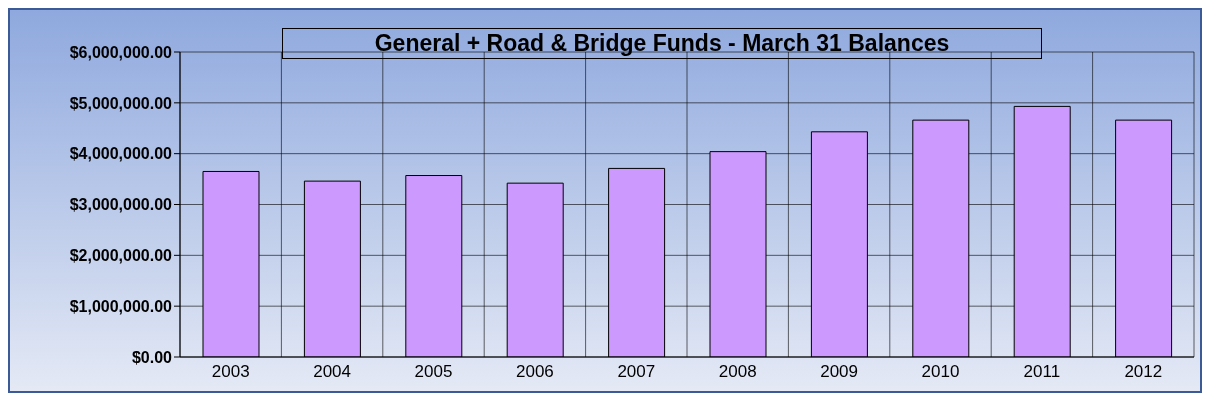  I want to click on chart-title: General + Road & Bridge Funds - March 31 Balances, so click(662, 43).